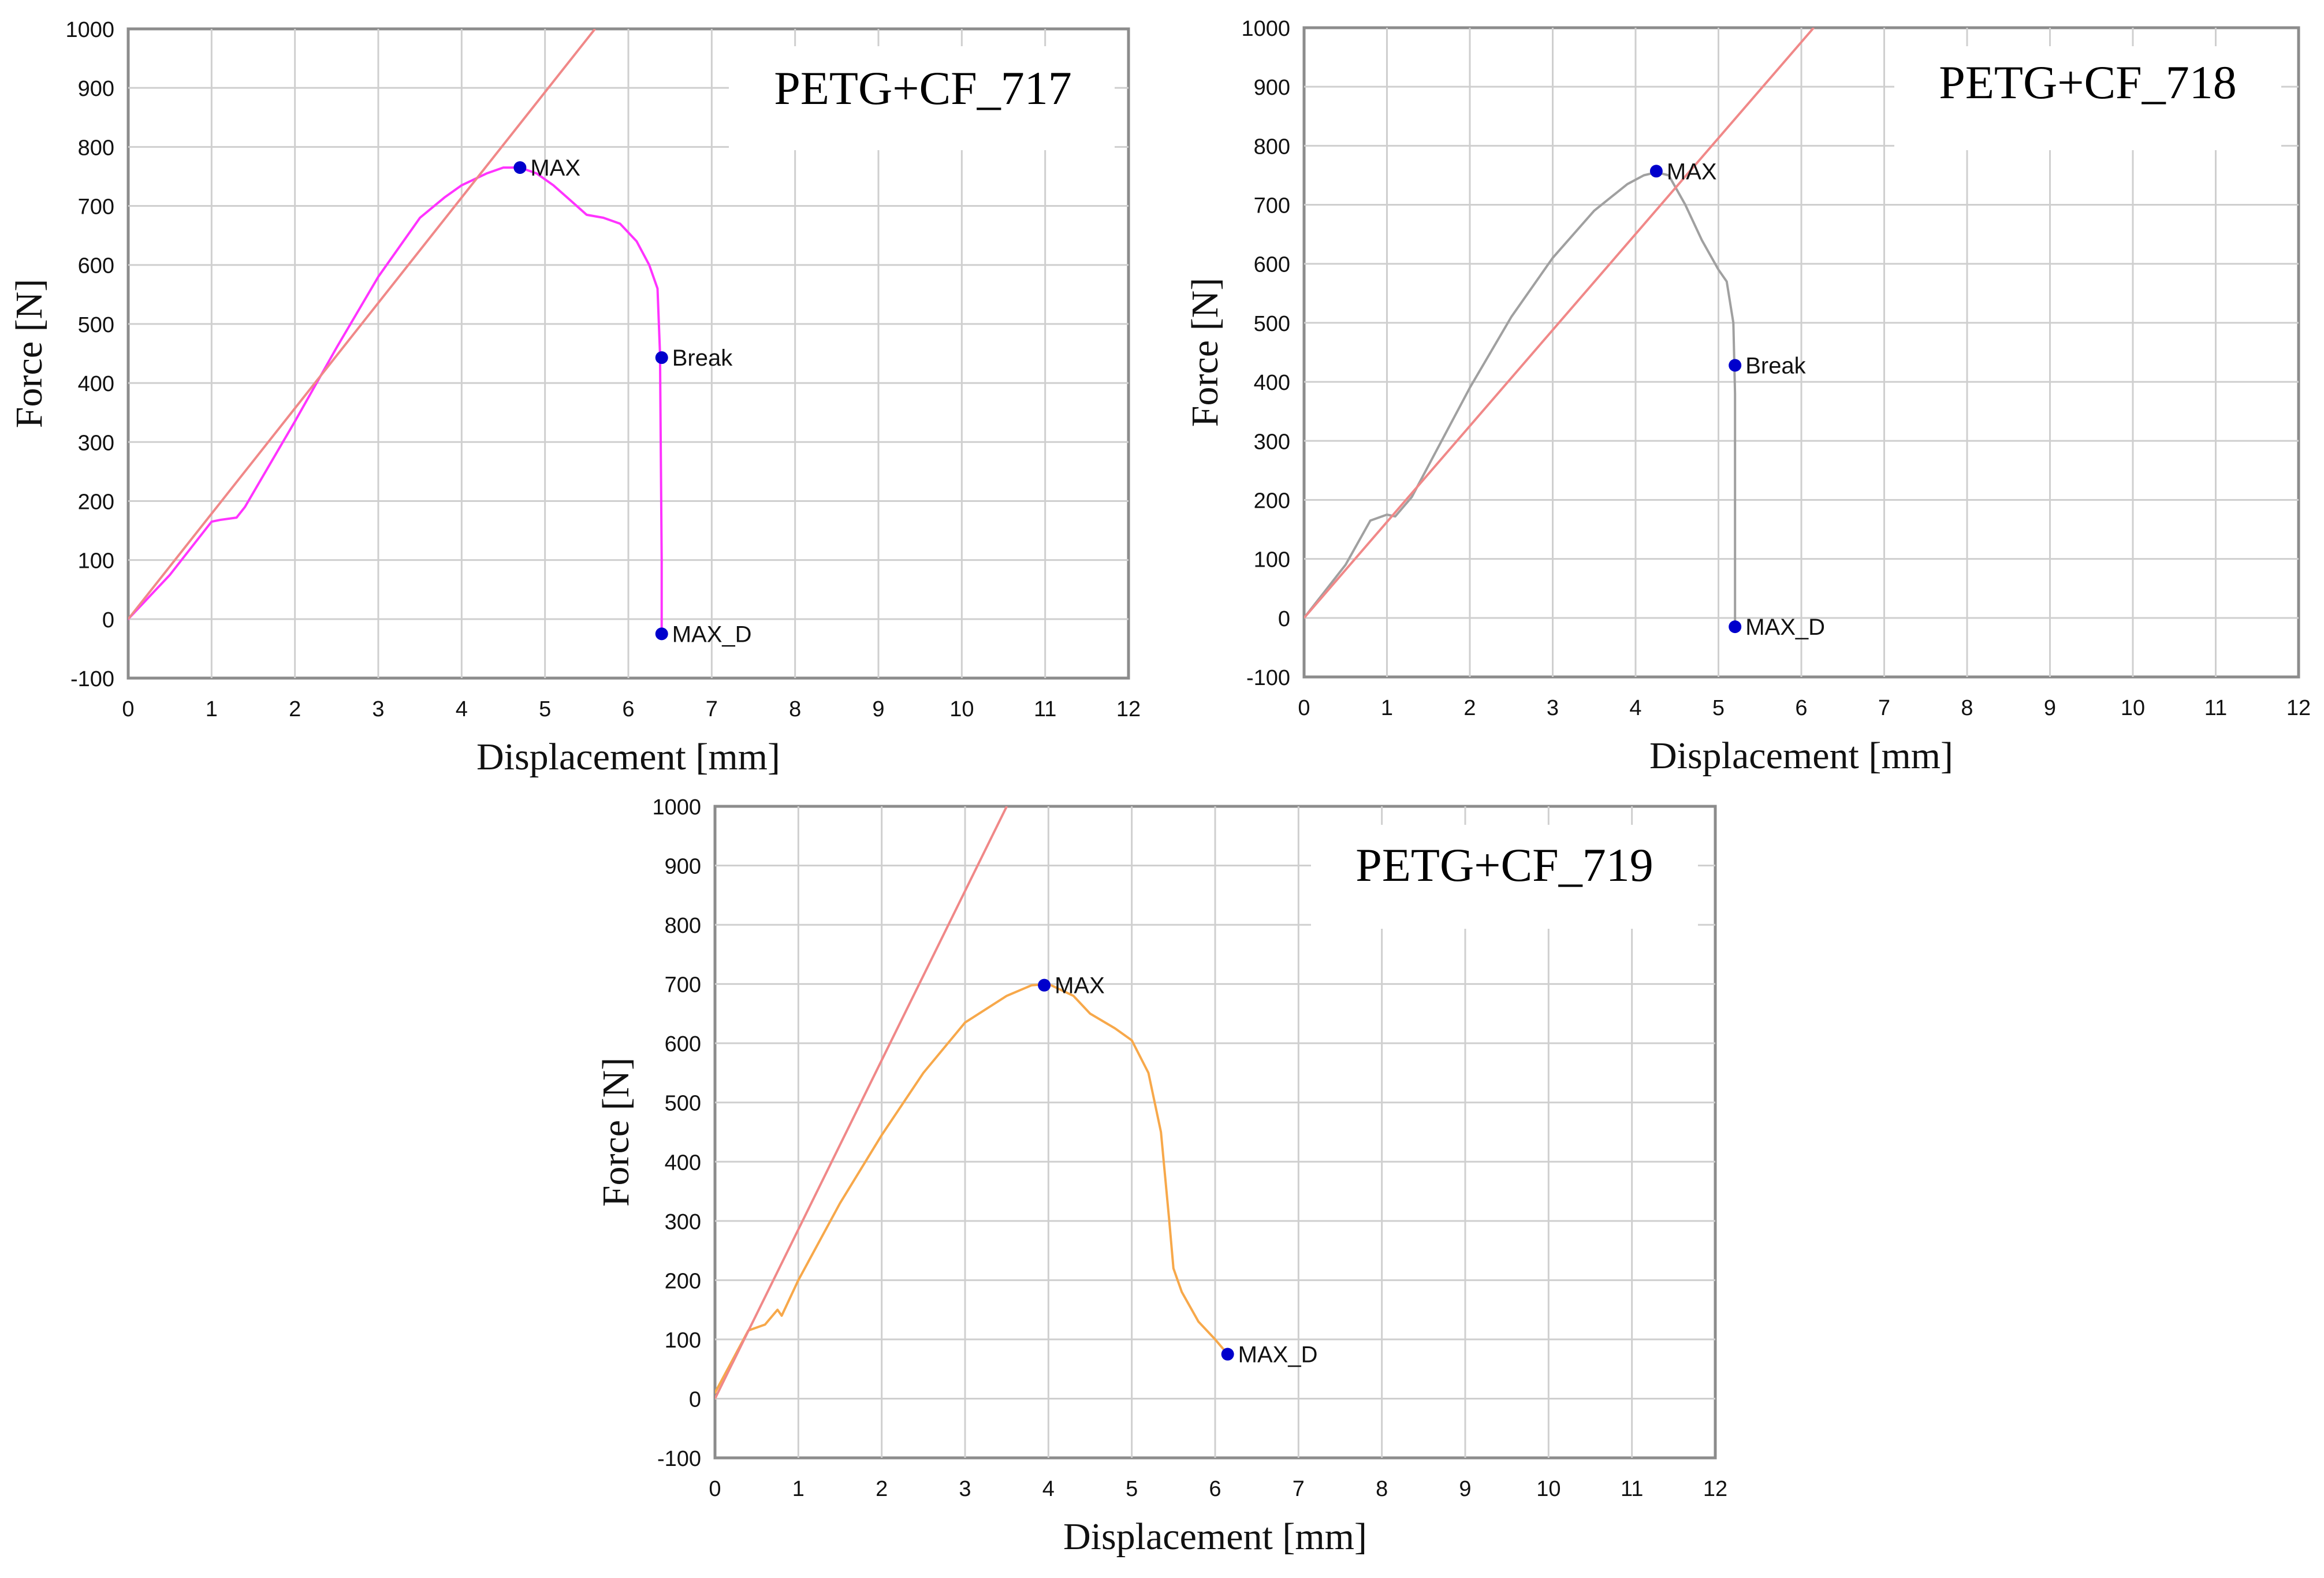  I want to click on x-tick-label: 5, so click(1132, 1489).